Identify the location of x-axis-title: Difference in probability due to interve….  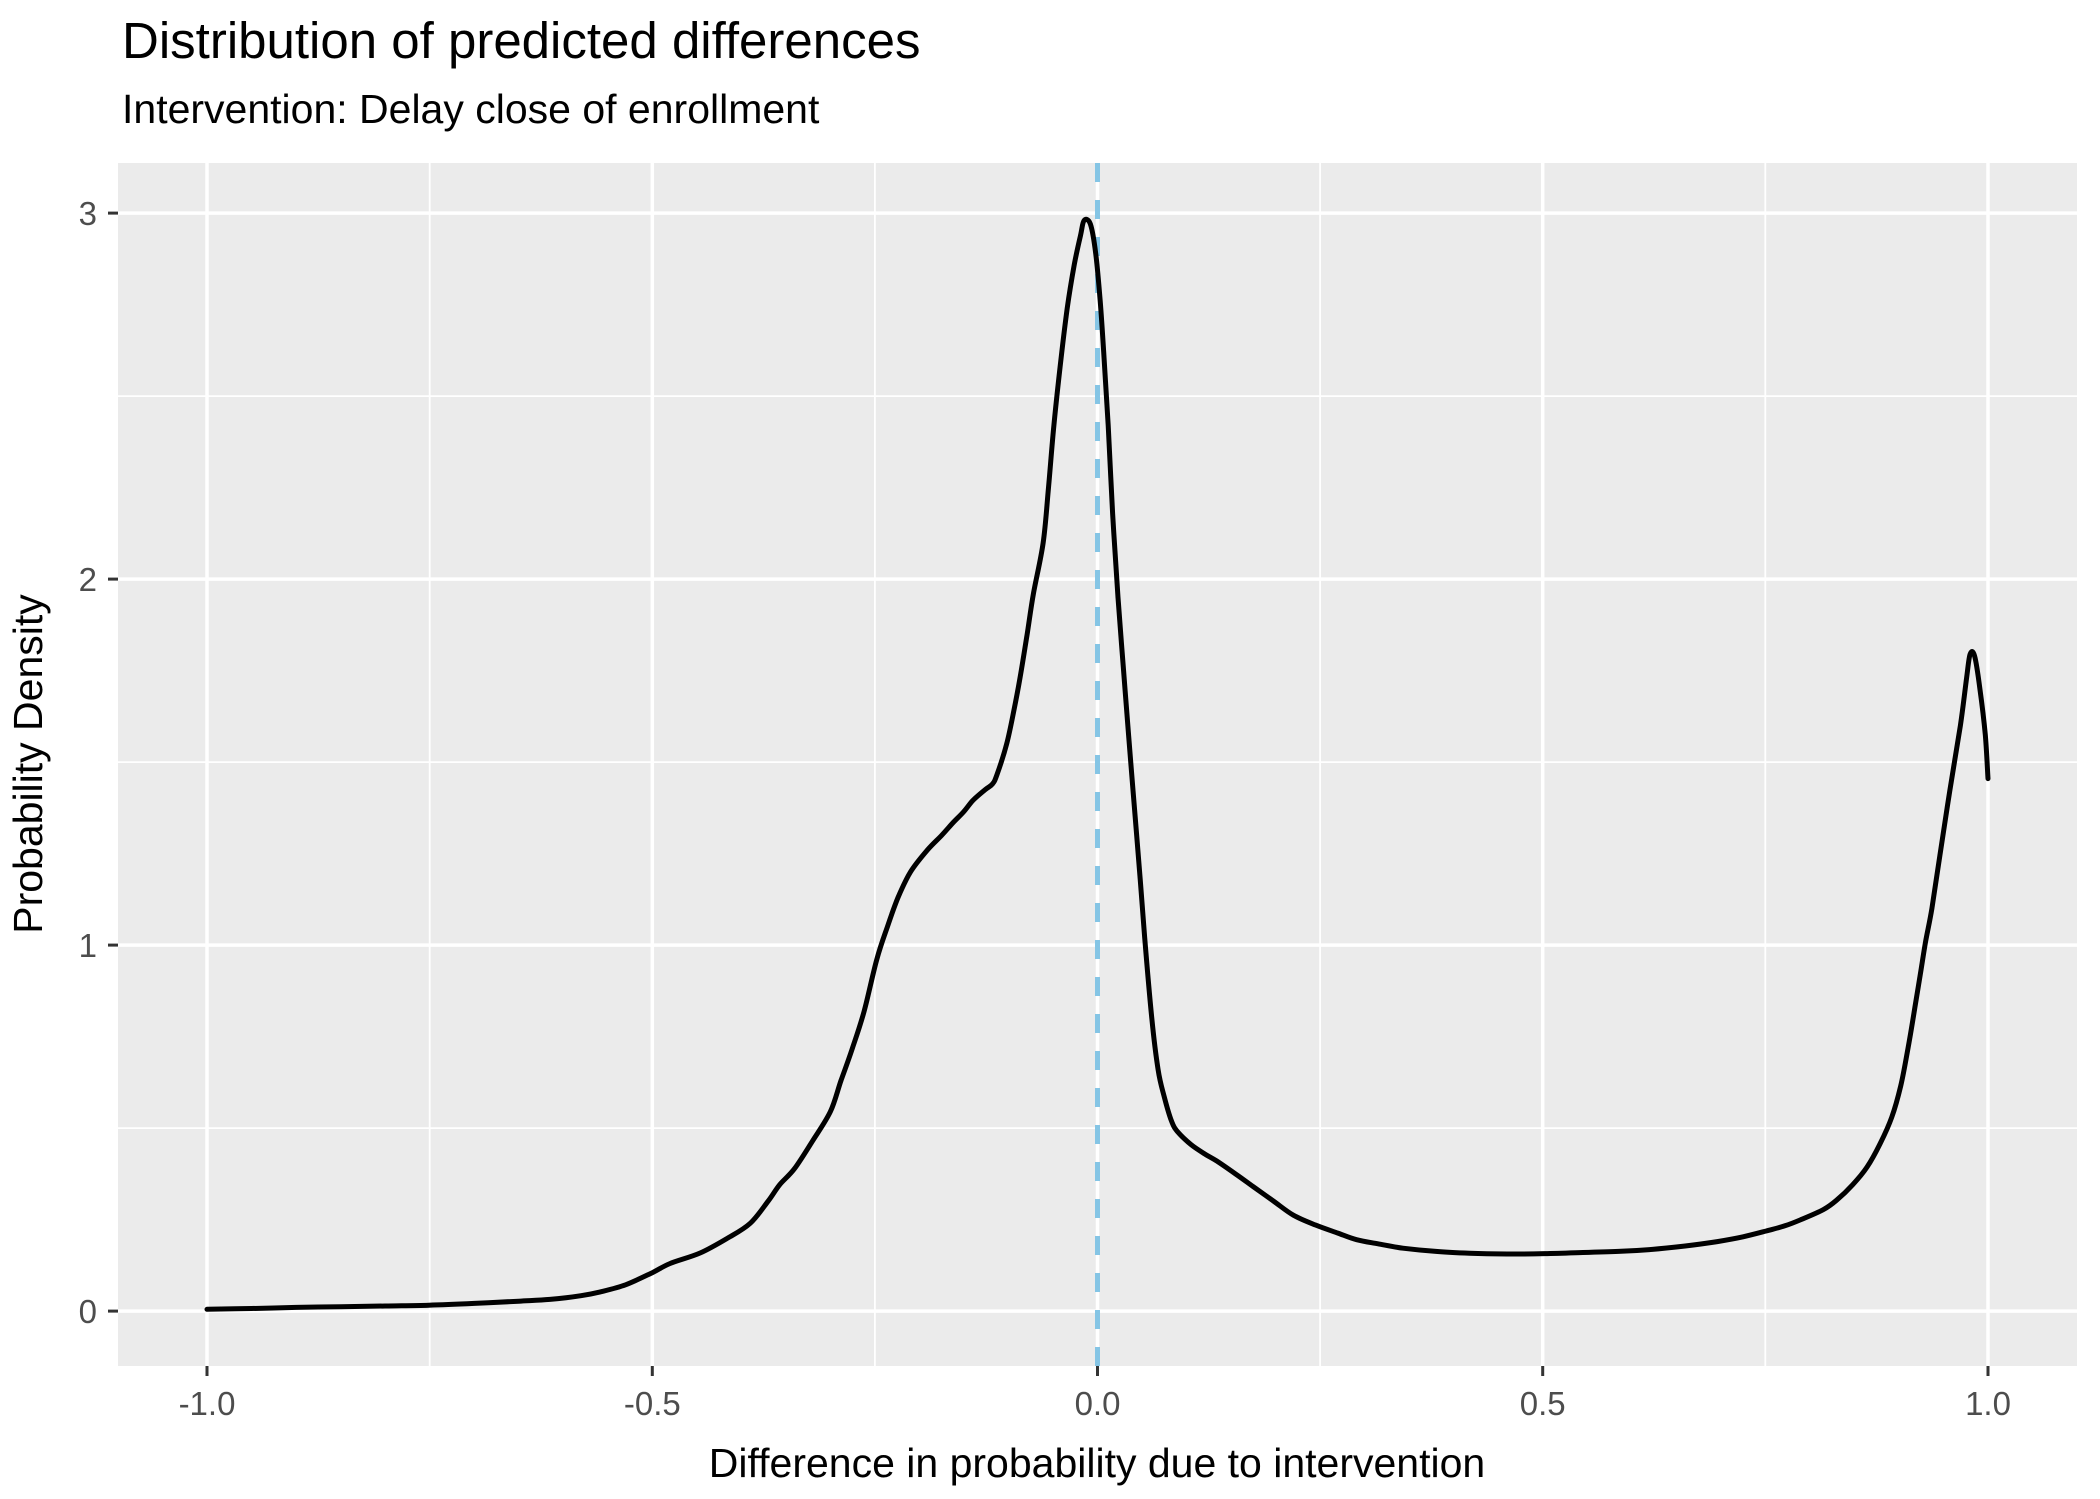
(1097, 1463).